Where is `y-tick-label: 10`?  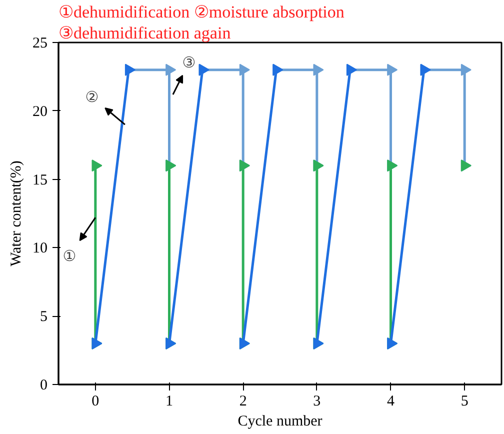
y-tick-label: 10 is located at coordinates (40, 248).